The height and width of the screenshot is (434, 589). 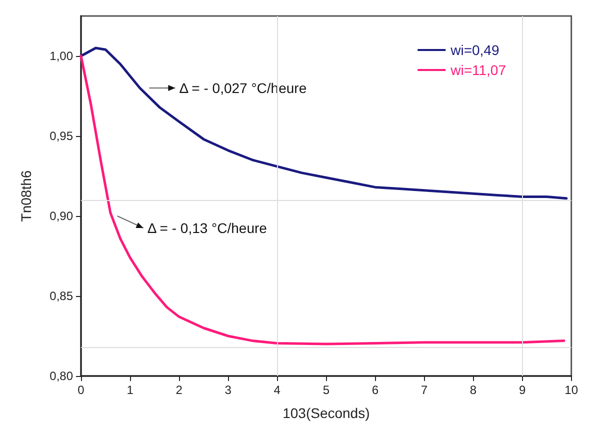 What do you see at coordinates (62, 56) in the screenshot?
I see `y-tick-label: 1,00` at bounding box center [62, 56].